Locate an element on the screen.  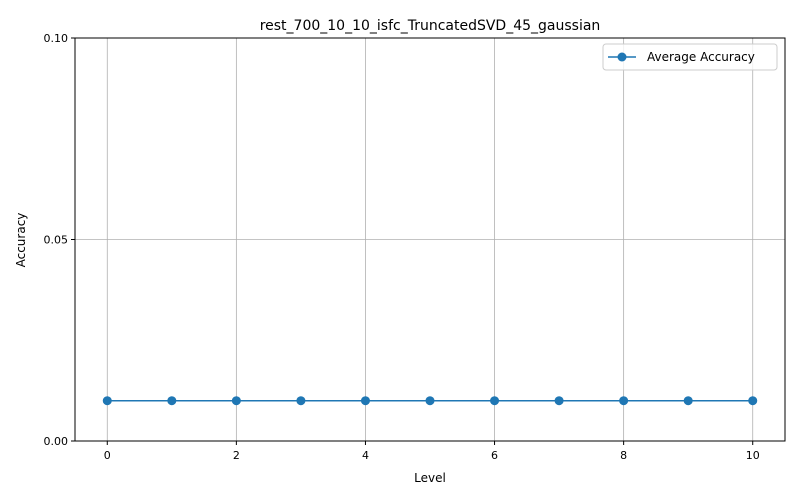
y-axis-ticks: 0.00 0.05 0.10 is located at coordinates (59, 240).